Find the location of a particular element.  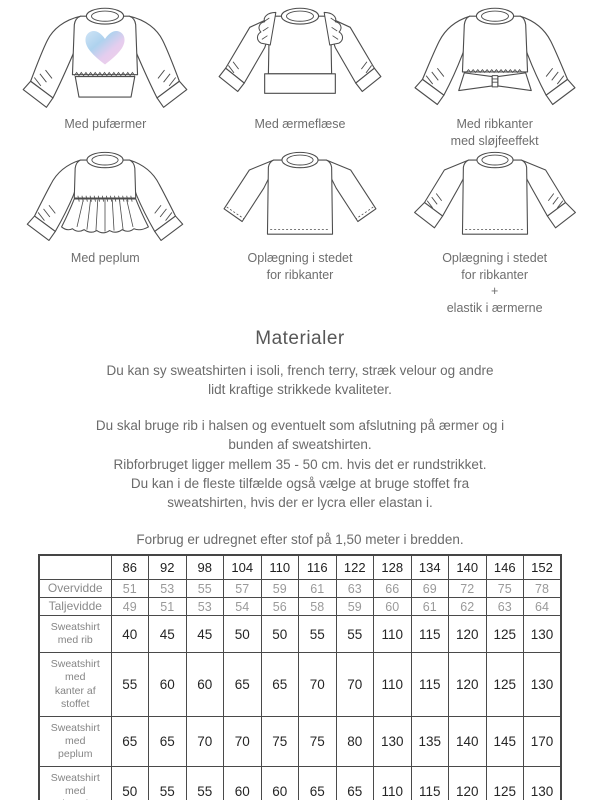

row-label: Sweatshirt med oplægning is located at coordinates (75, 783).